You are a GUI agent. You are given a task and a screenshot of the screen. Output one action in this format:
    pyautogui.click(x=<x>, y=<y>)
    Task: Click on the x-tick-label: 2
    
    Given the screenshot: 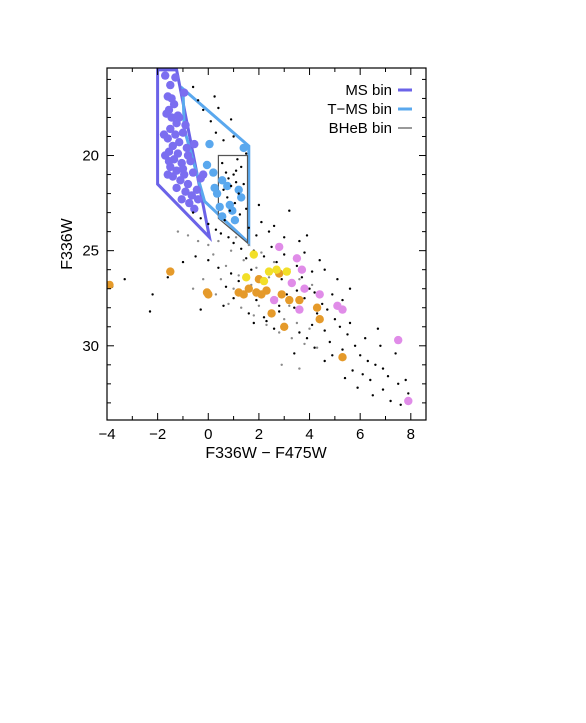 What is the action you would take?
    pyautogui.click(x=259, y=434)
    